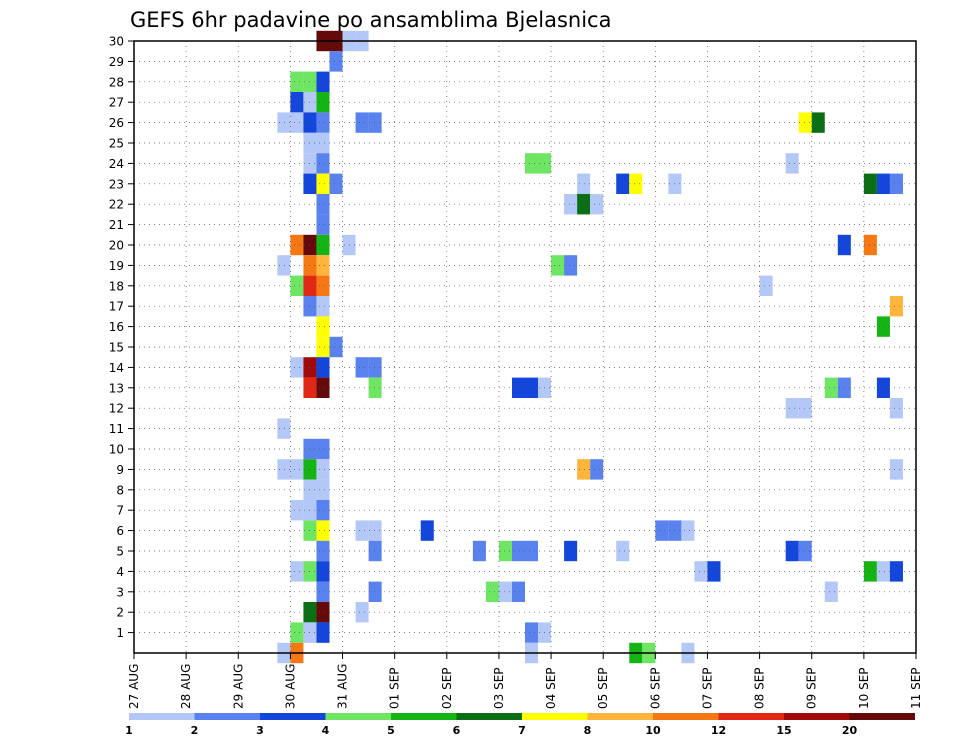 This screenshot has width=960, height=742. I want to click on colorbar-label: 5, so click(391, 730).